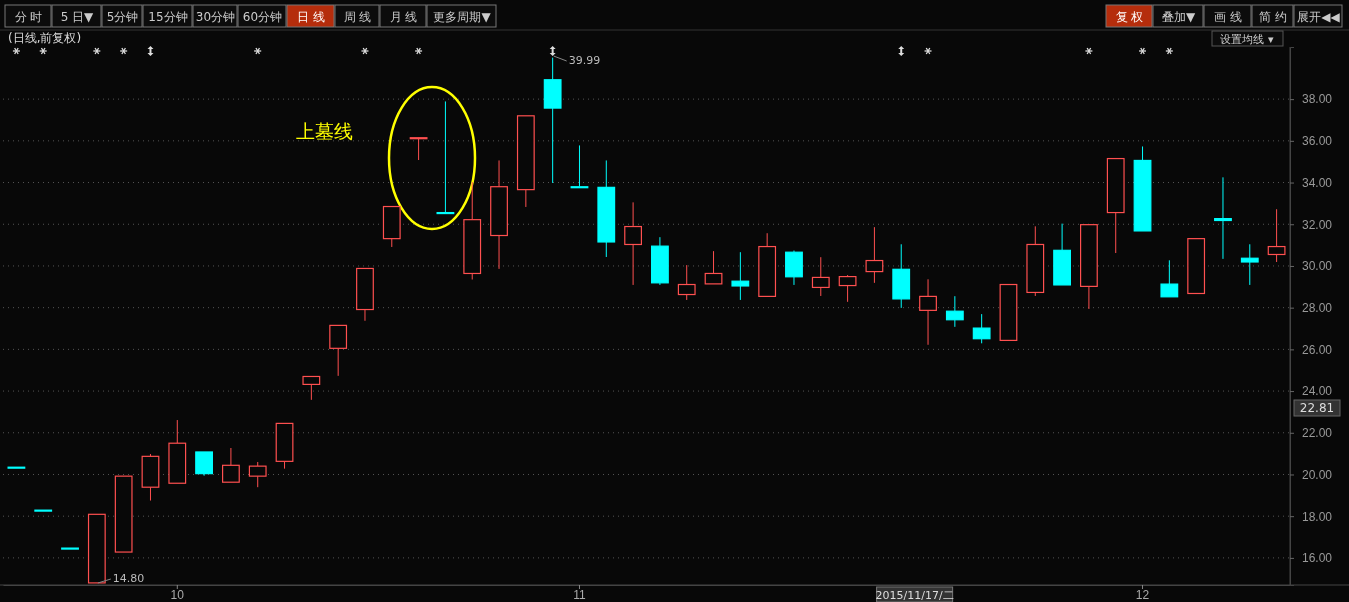 The width and height of the screenshot is (1349, 602). What do you see at coordinates (168, 17) in the screenshot?
I see `text: 15分钟` at bounding box center [168, 17].